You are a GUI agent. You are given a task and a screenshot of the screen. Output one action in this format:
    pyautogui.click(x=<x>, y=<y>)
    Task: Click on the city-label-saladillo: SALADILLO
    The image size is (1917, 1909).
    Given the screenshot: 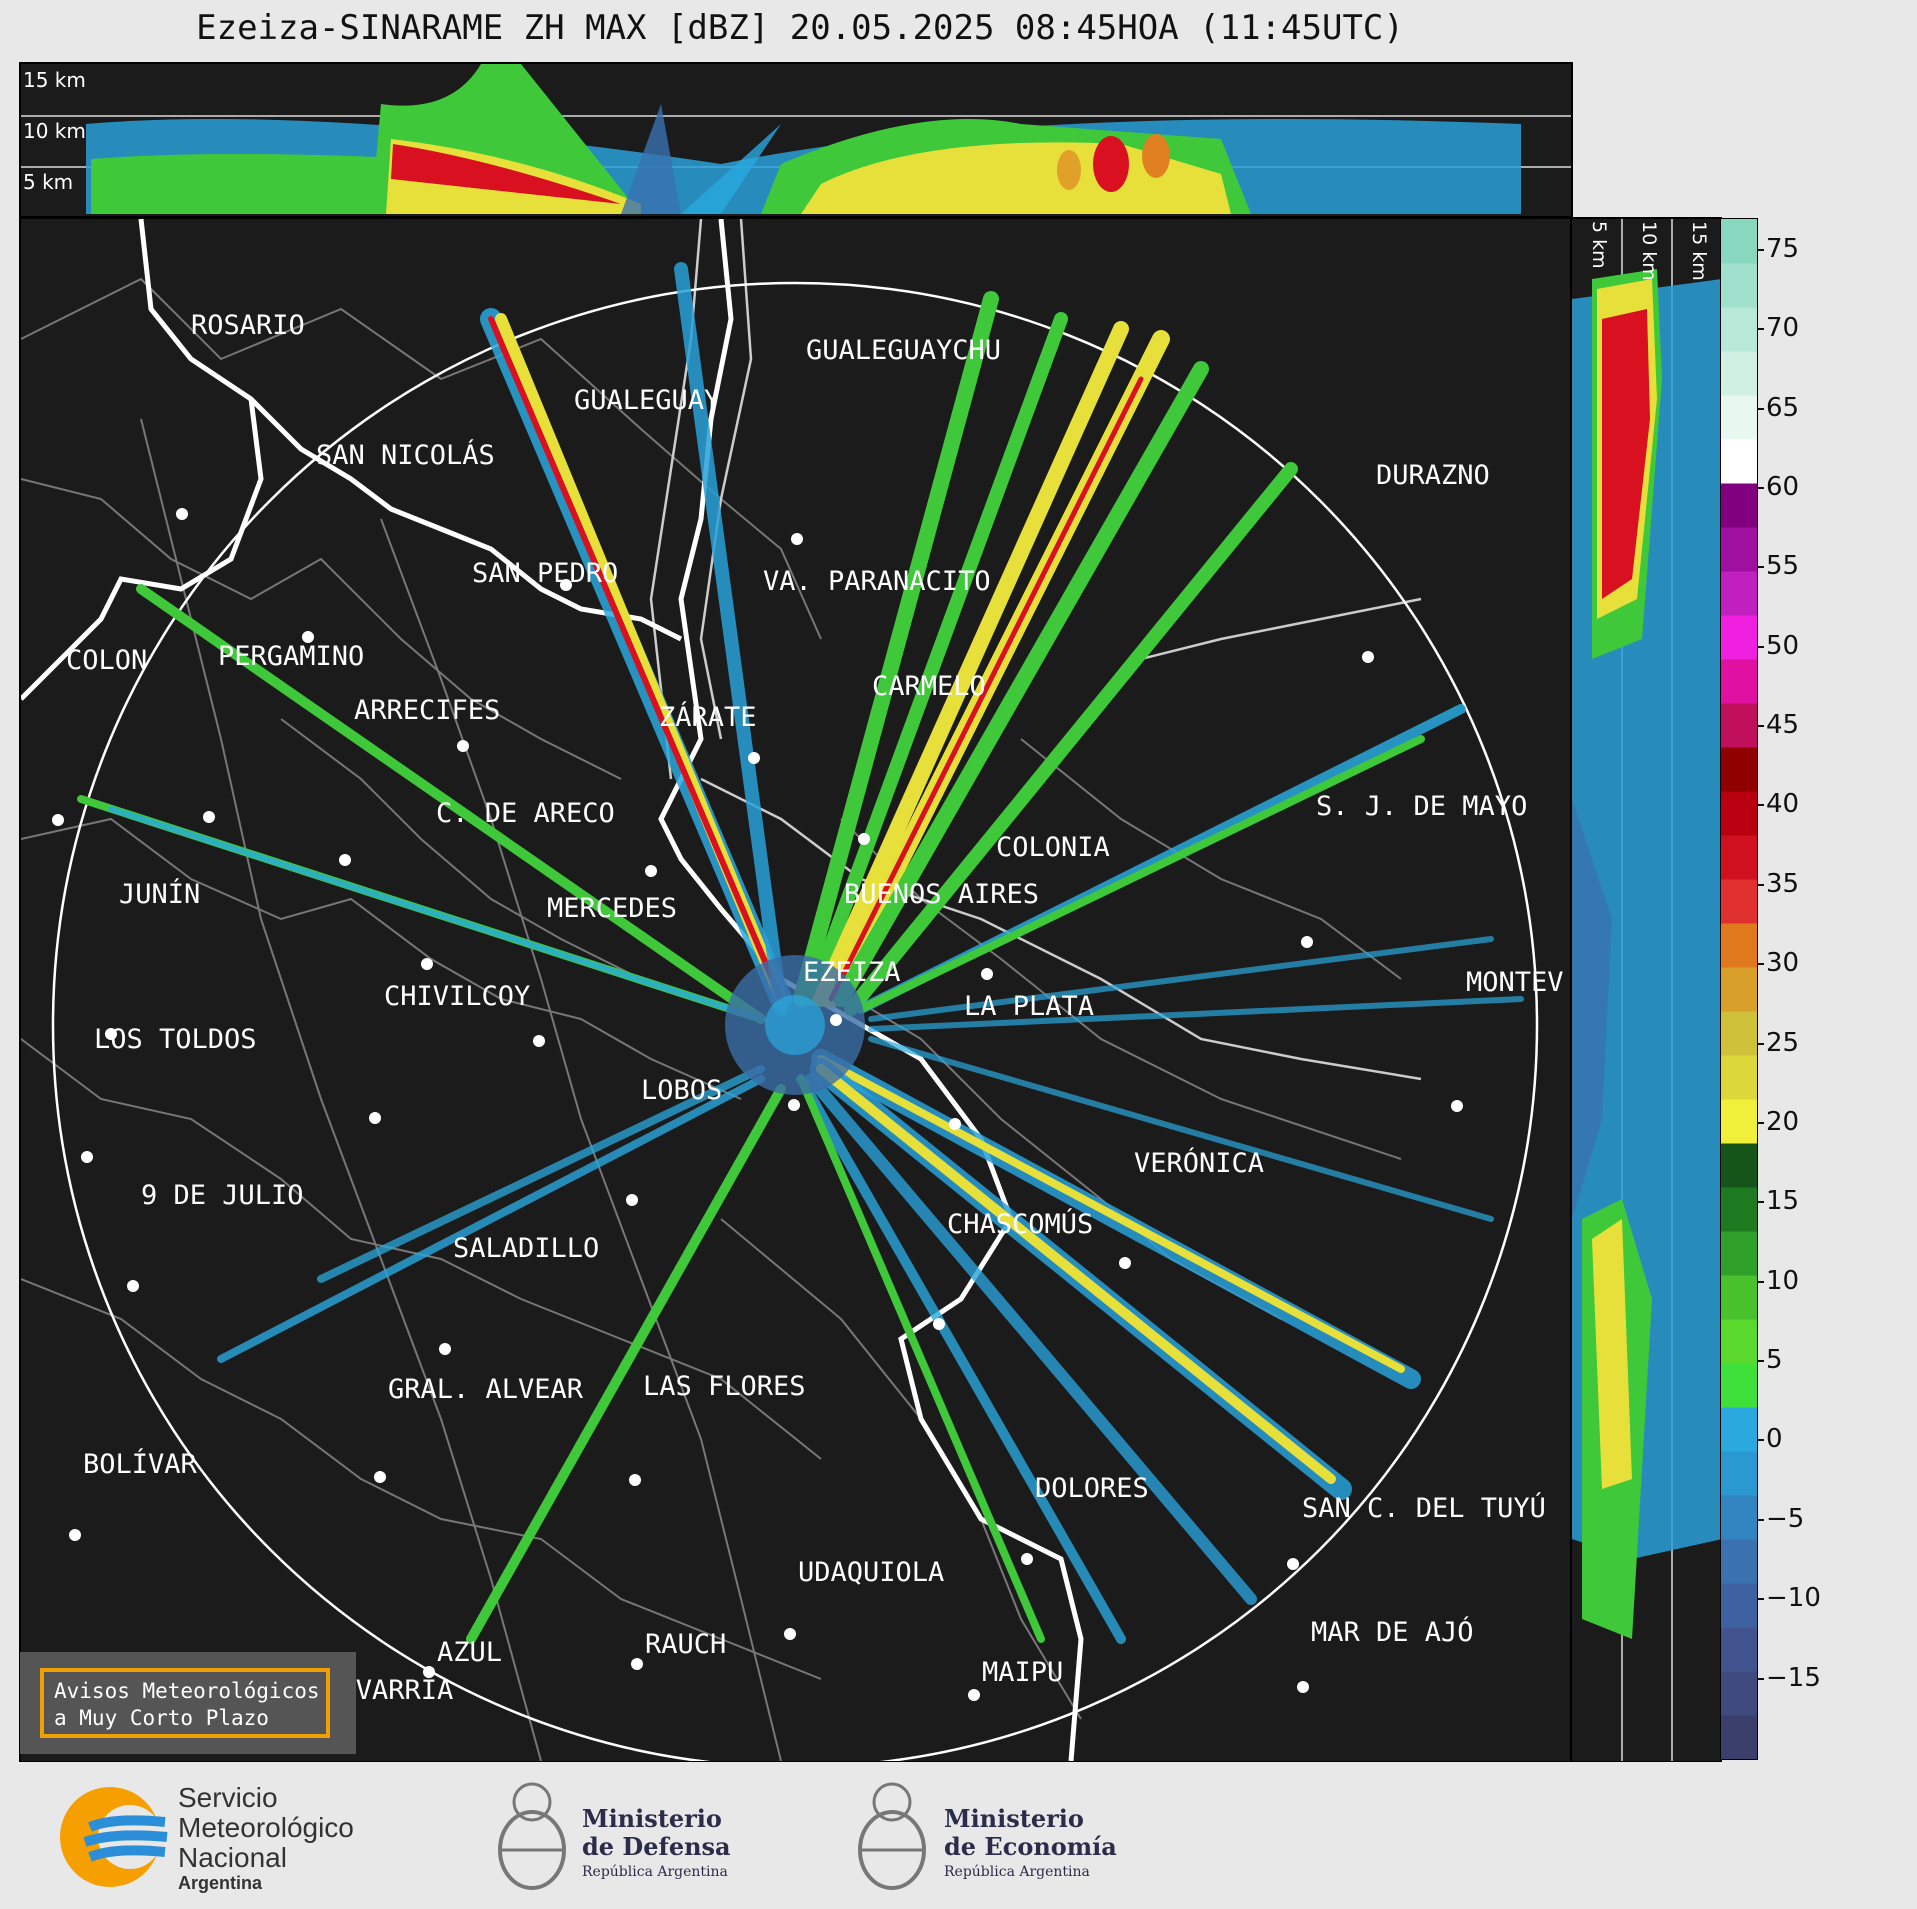 What is the action you would take?
    pyautogui.click(x=526, y=1248)
    